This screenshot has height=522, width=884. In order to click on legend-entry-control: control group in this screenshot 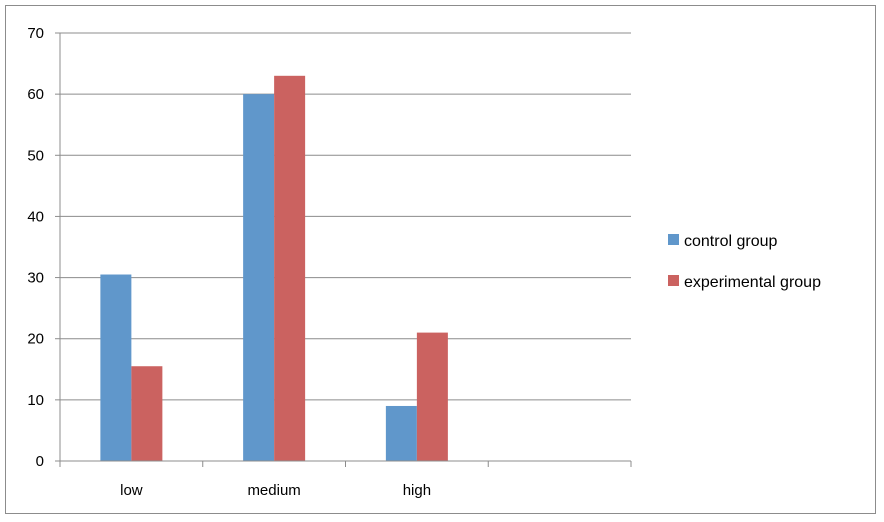, I will do `click(722, 241)`.